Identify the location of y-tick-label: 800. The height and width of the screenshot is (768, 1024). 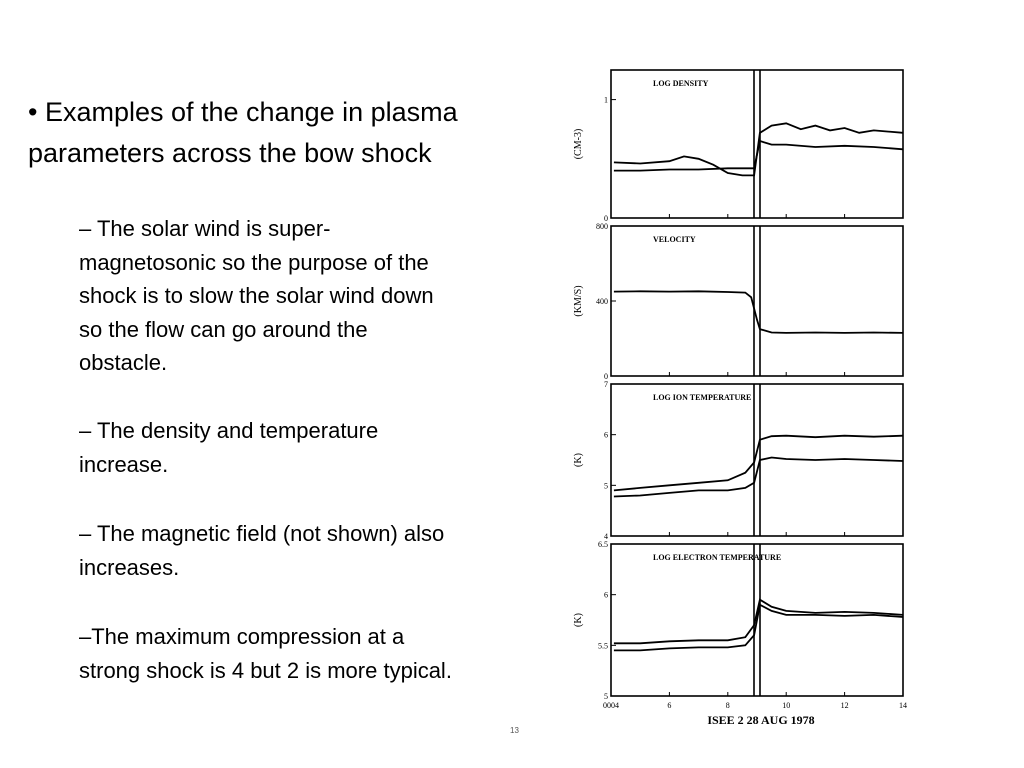
(602, 226).